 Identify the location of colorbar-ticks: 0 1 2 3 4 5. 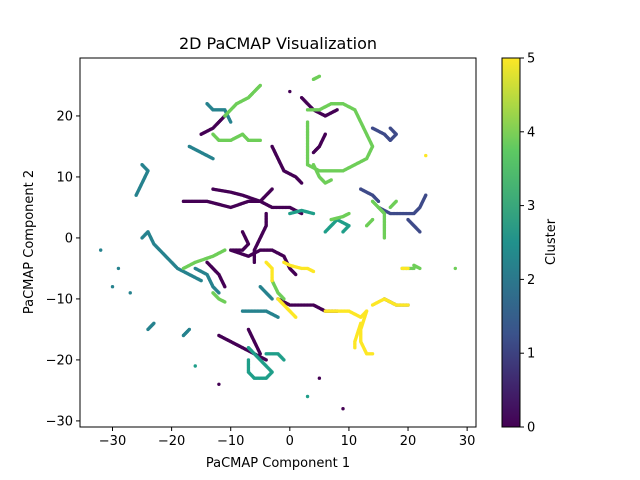
(527, 244).